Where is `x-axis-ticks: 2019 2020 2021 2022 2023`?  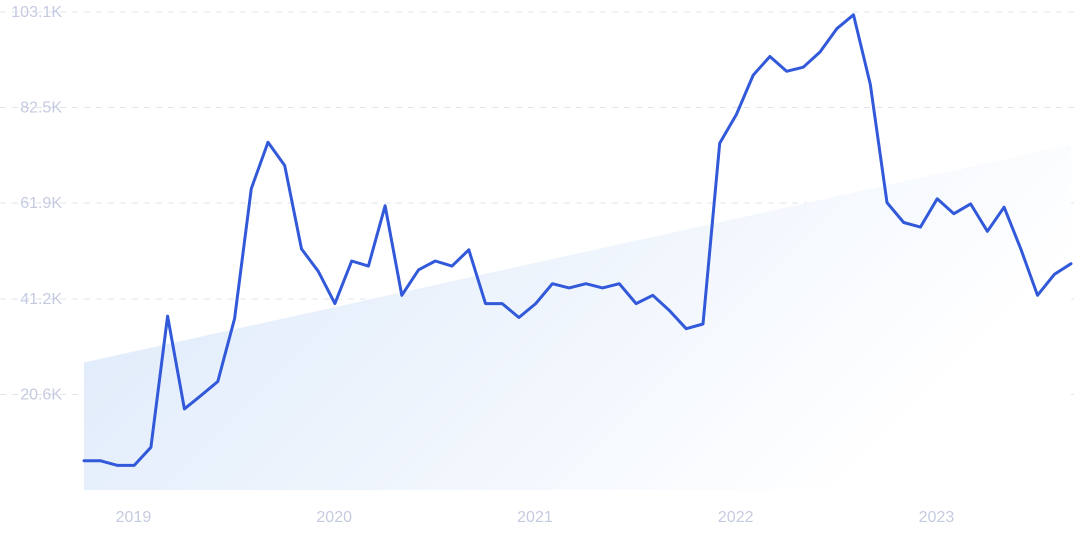 x-axis-ticks: 2019 2020 2021 2022 2023 is located at coordinates (535, 517).